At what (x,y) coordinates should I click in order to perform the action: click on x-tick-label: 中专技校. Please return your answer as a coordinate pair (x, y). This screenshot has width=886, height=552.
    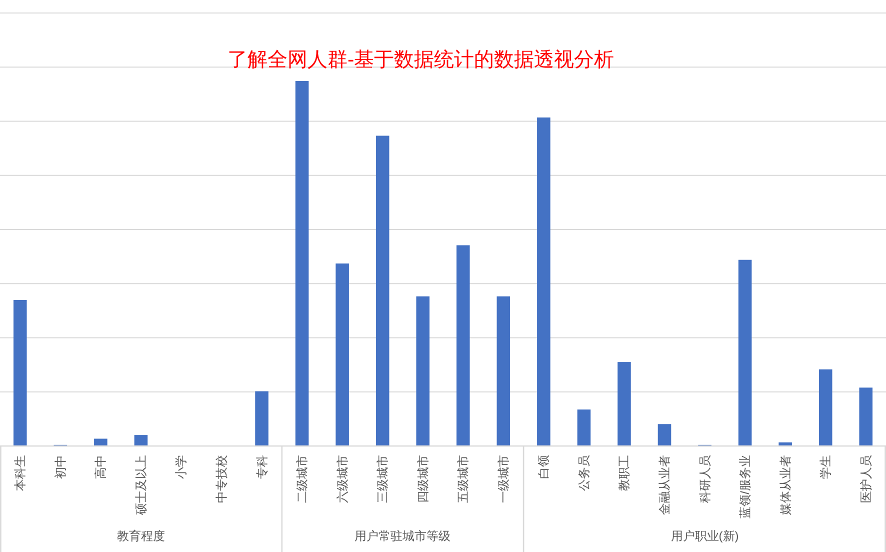
    Looking at the image, I should click on (221, 479).